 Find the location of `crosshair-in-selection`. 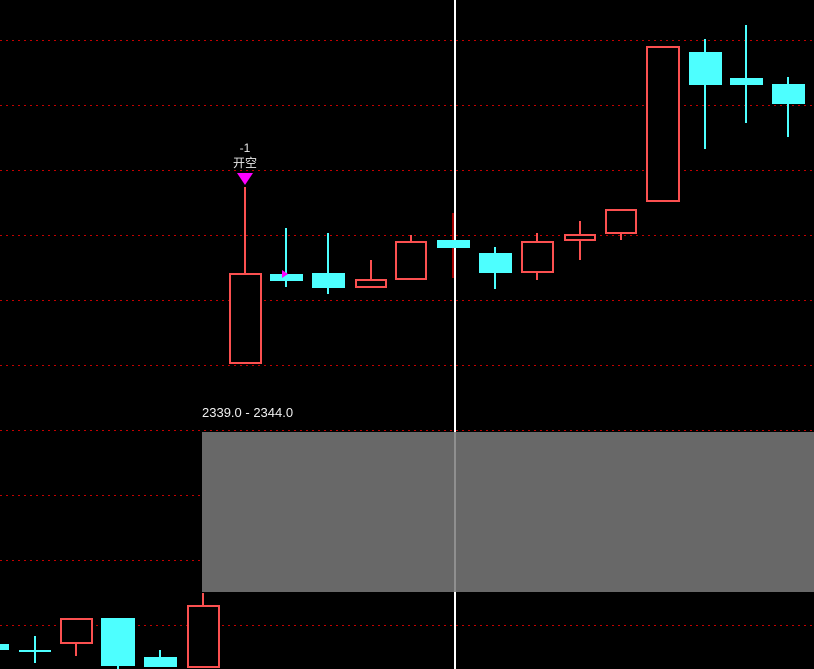

crosshair-in-selection is located at coordinates (455, 512).